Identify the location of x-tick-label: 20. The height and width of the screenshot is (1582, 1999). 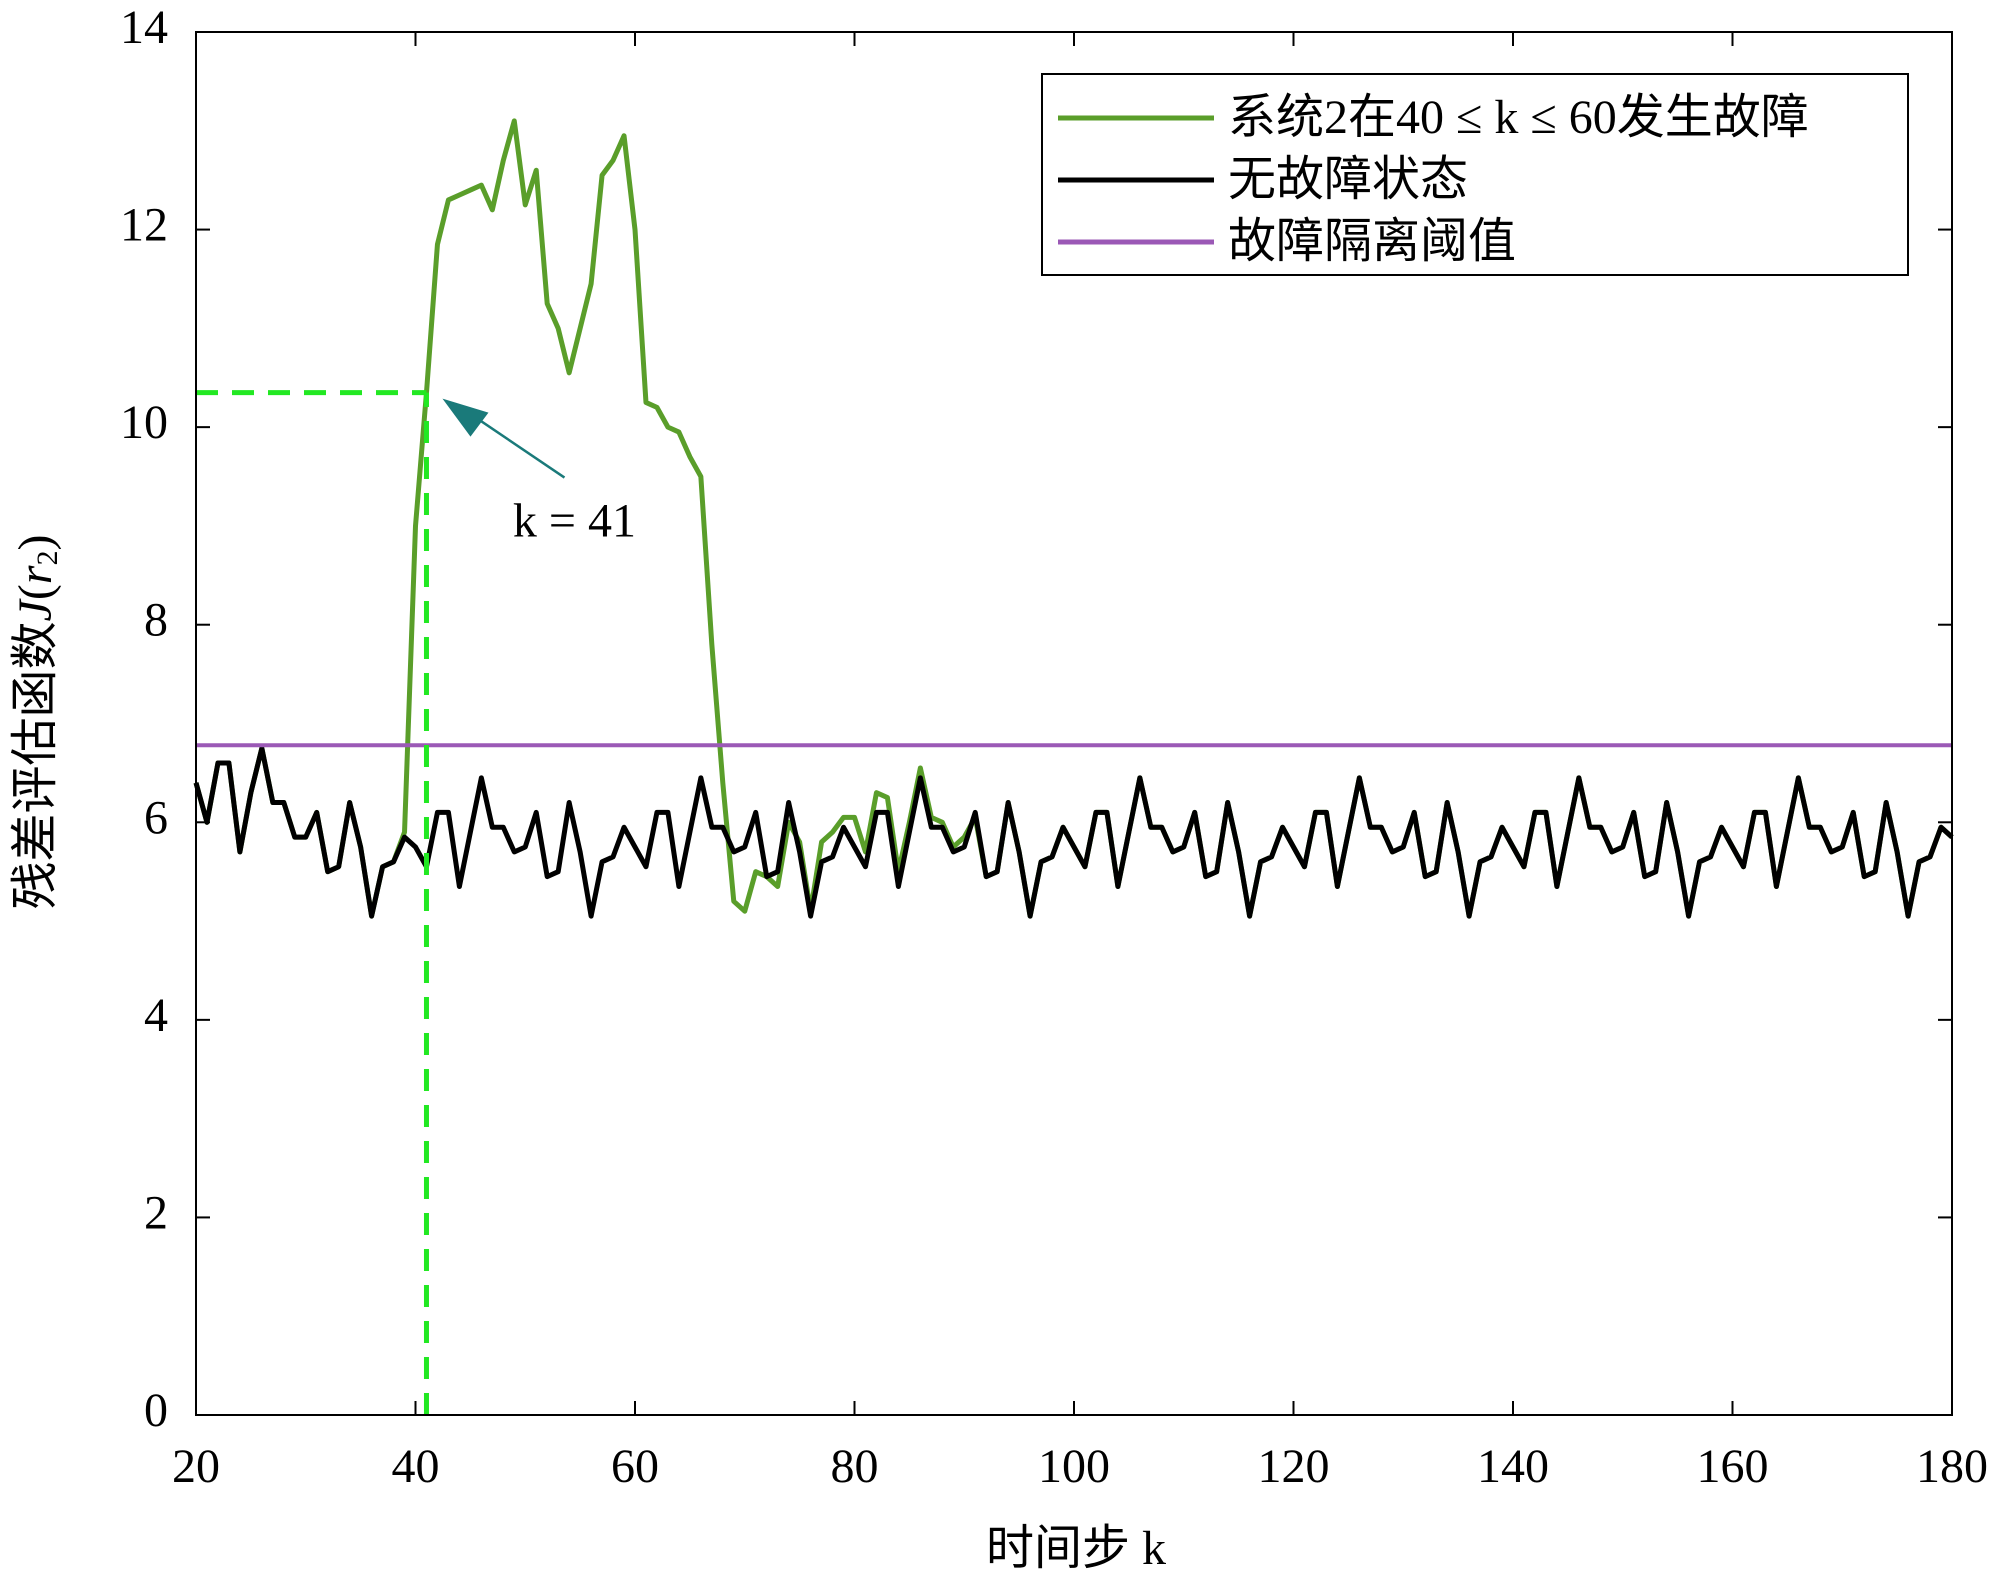
(196, 1466).